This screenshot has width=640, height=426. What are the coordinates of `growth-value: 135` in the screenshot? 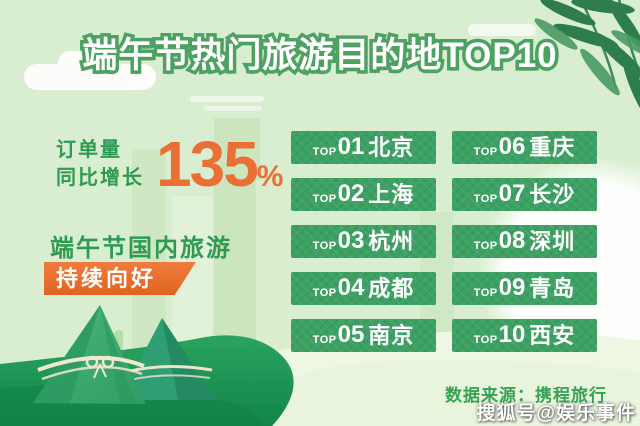 It's located at (207, 164).